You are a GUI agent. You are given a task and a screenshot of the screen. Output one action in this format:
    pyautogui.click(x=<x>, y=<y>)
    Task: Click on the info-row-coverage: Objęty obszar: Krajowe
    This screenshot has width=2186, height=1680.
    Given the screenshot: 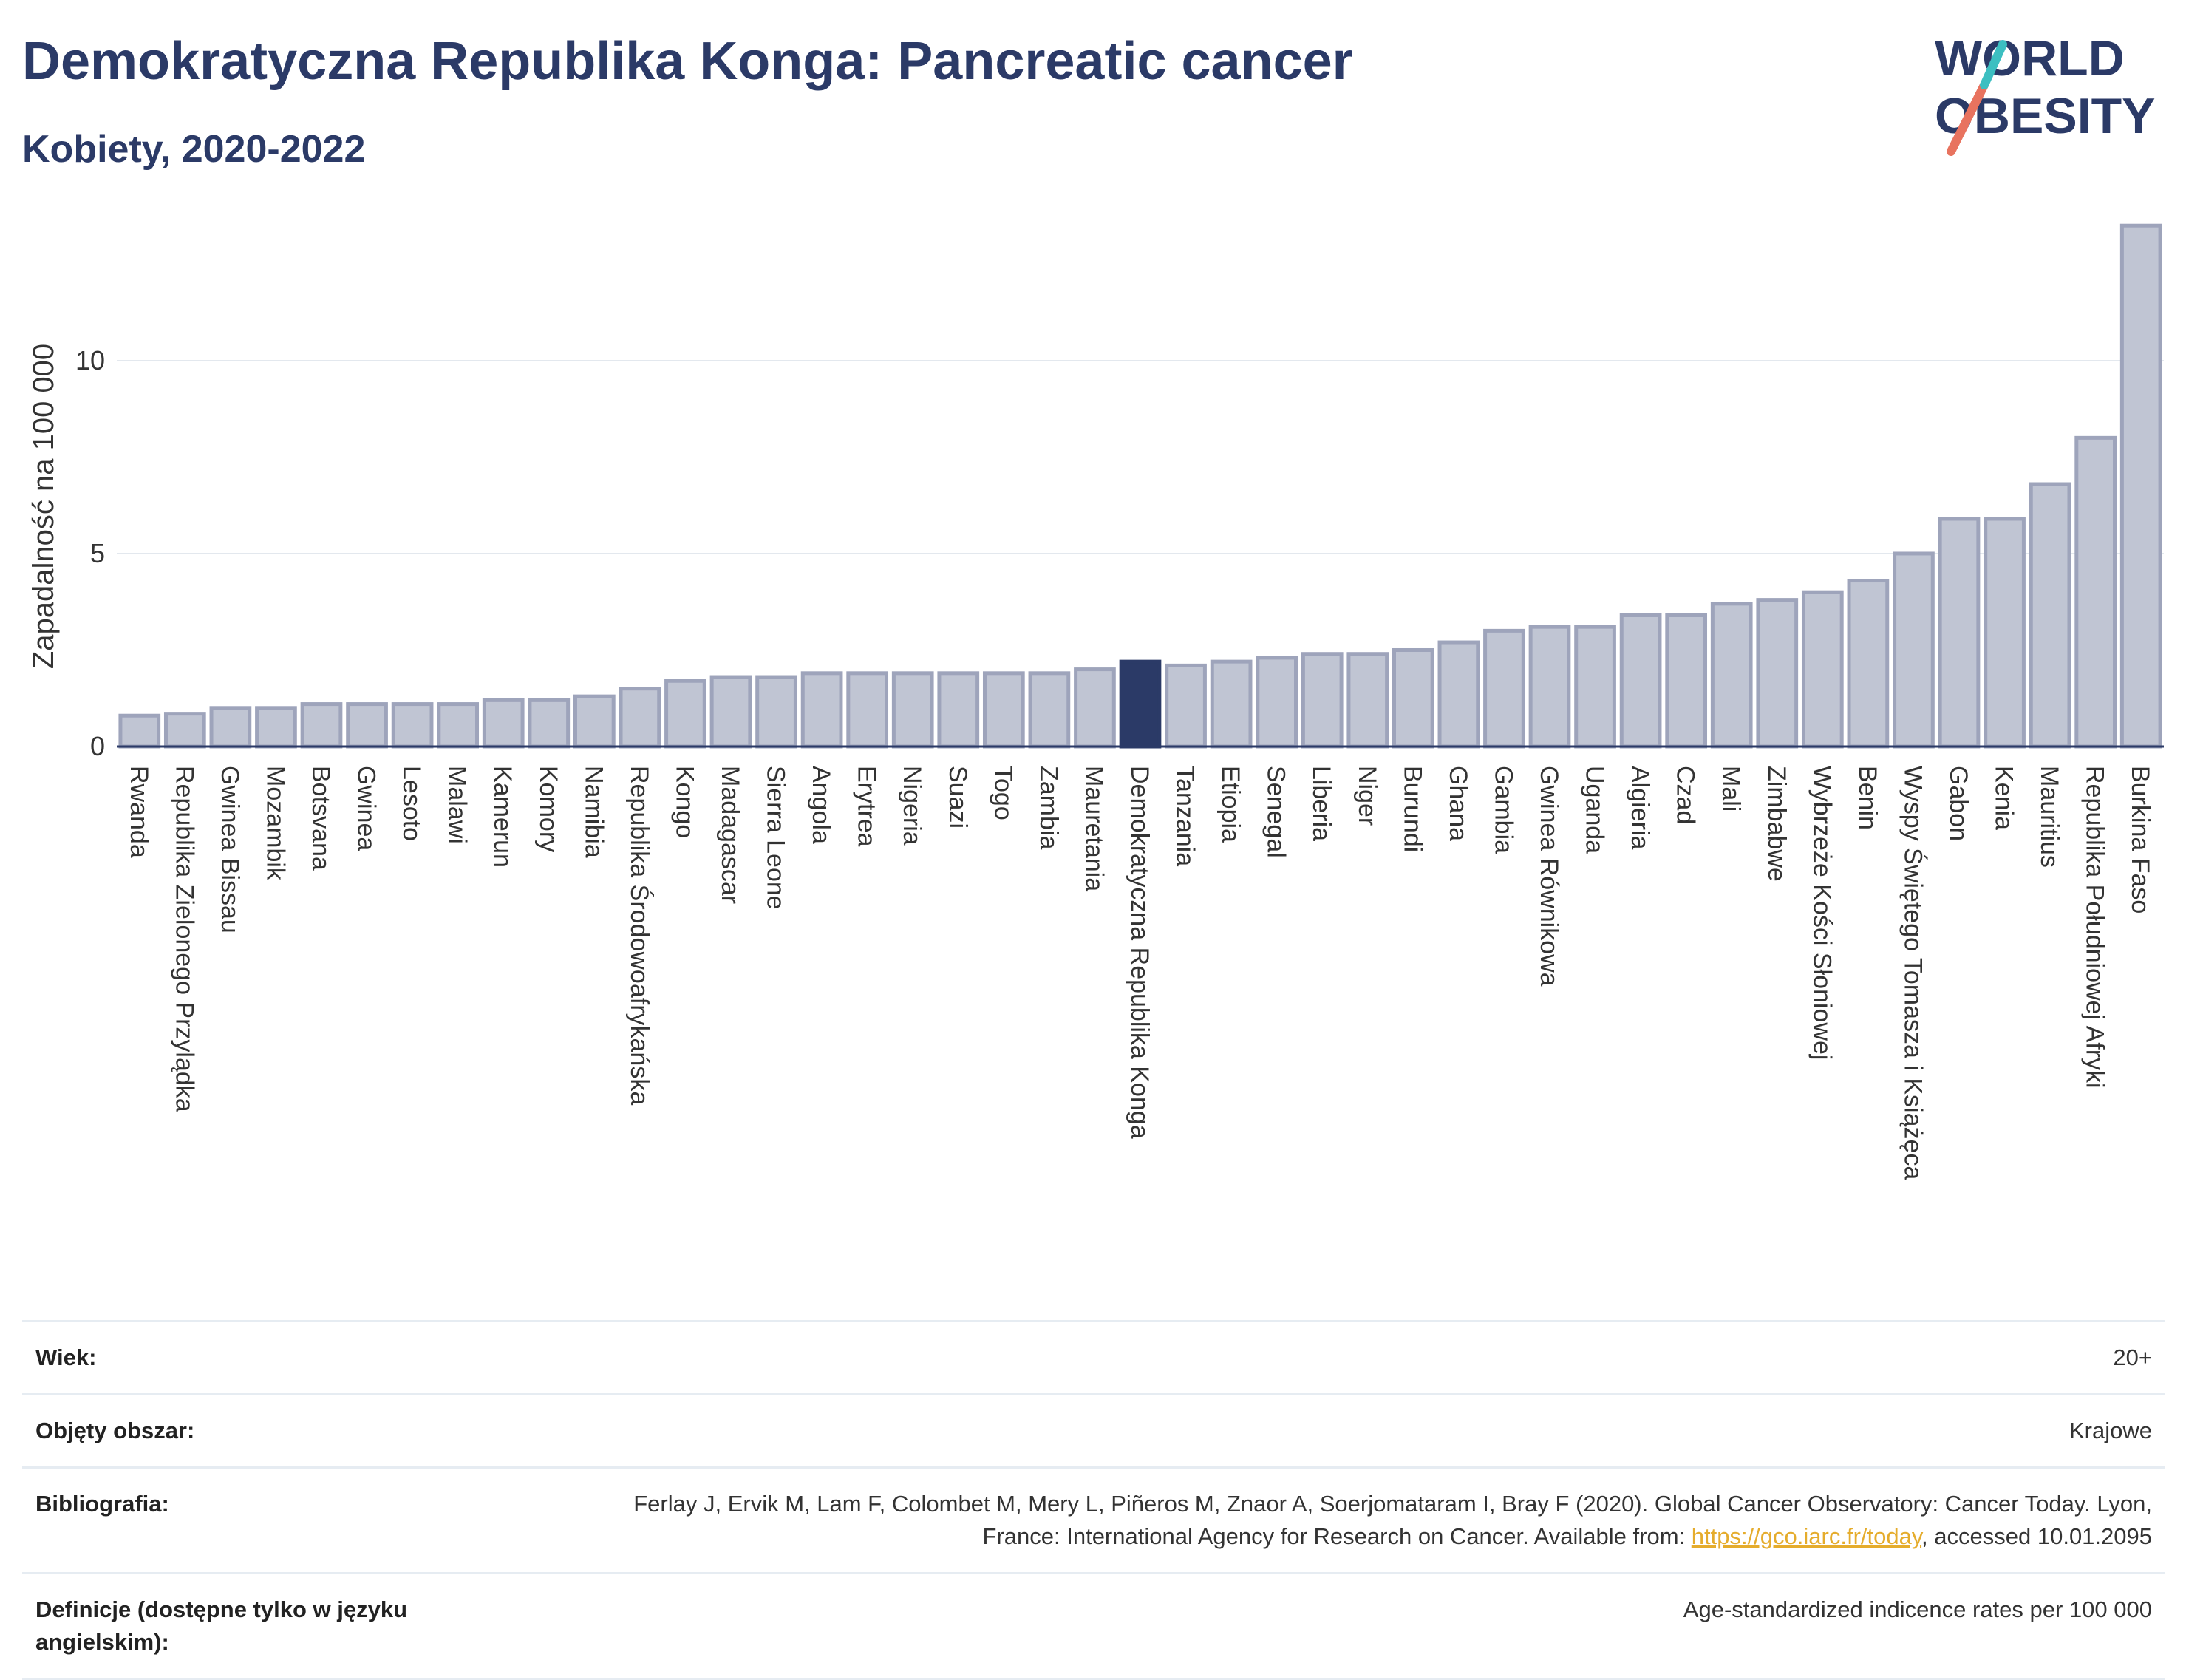 What is the action you would take?
    pyautogui.click(x=1093, y=1429)
    